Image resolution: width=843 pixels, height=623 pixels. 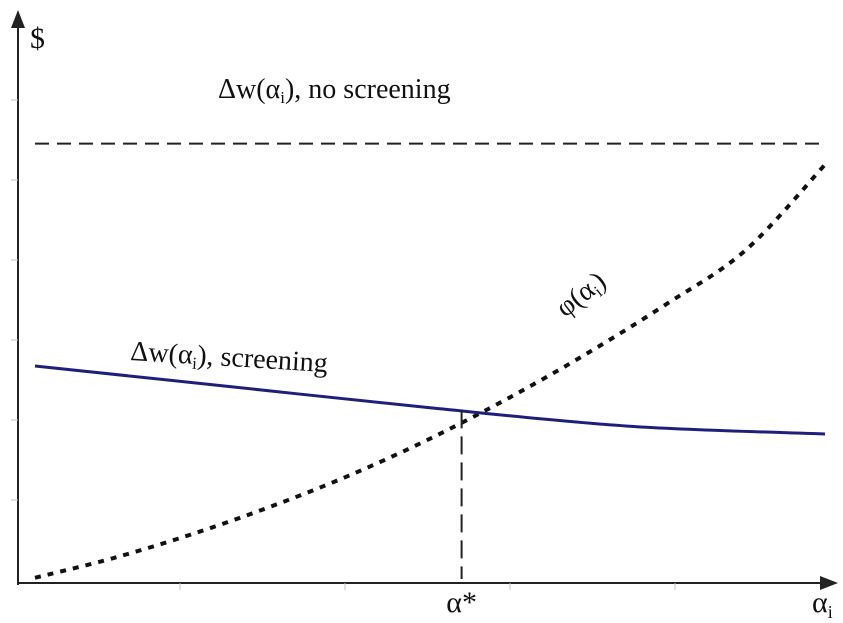 What do you see at coordinates (37, 38) in the screenshot?
I see `y-axis-label: $` at bounding box center [37, 38].